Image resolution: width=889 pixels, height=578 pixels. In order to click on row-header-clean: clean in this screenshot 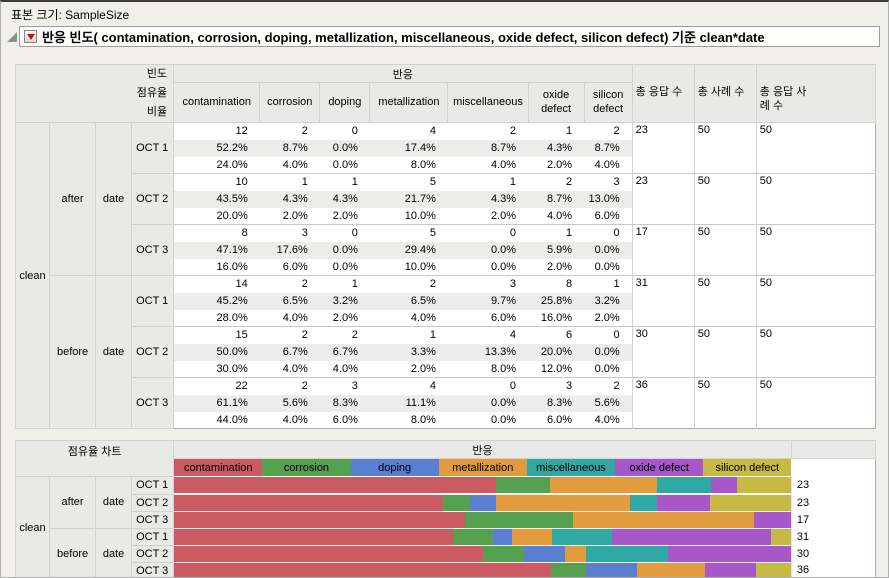, I will do `click(32, 275)`.